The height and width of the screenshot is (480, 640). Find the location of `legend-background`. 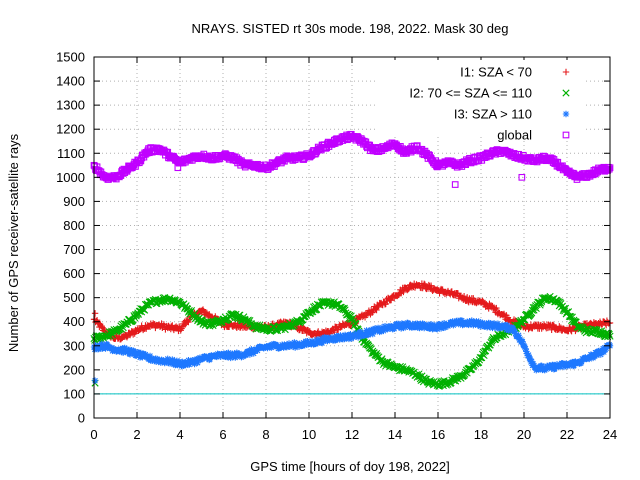

legend-background is located at coordinates (480, 98).